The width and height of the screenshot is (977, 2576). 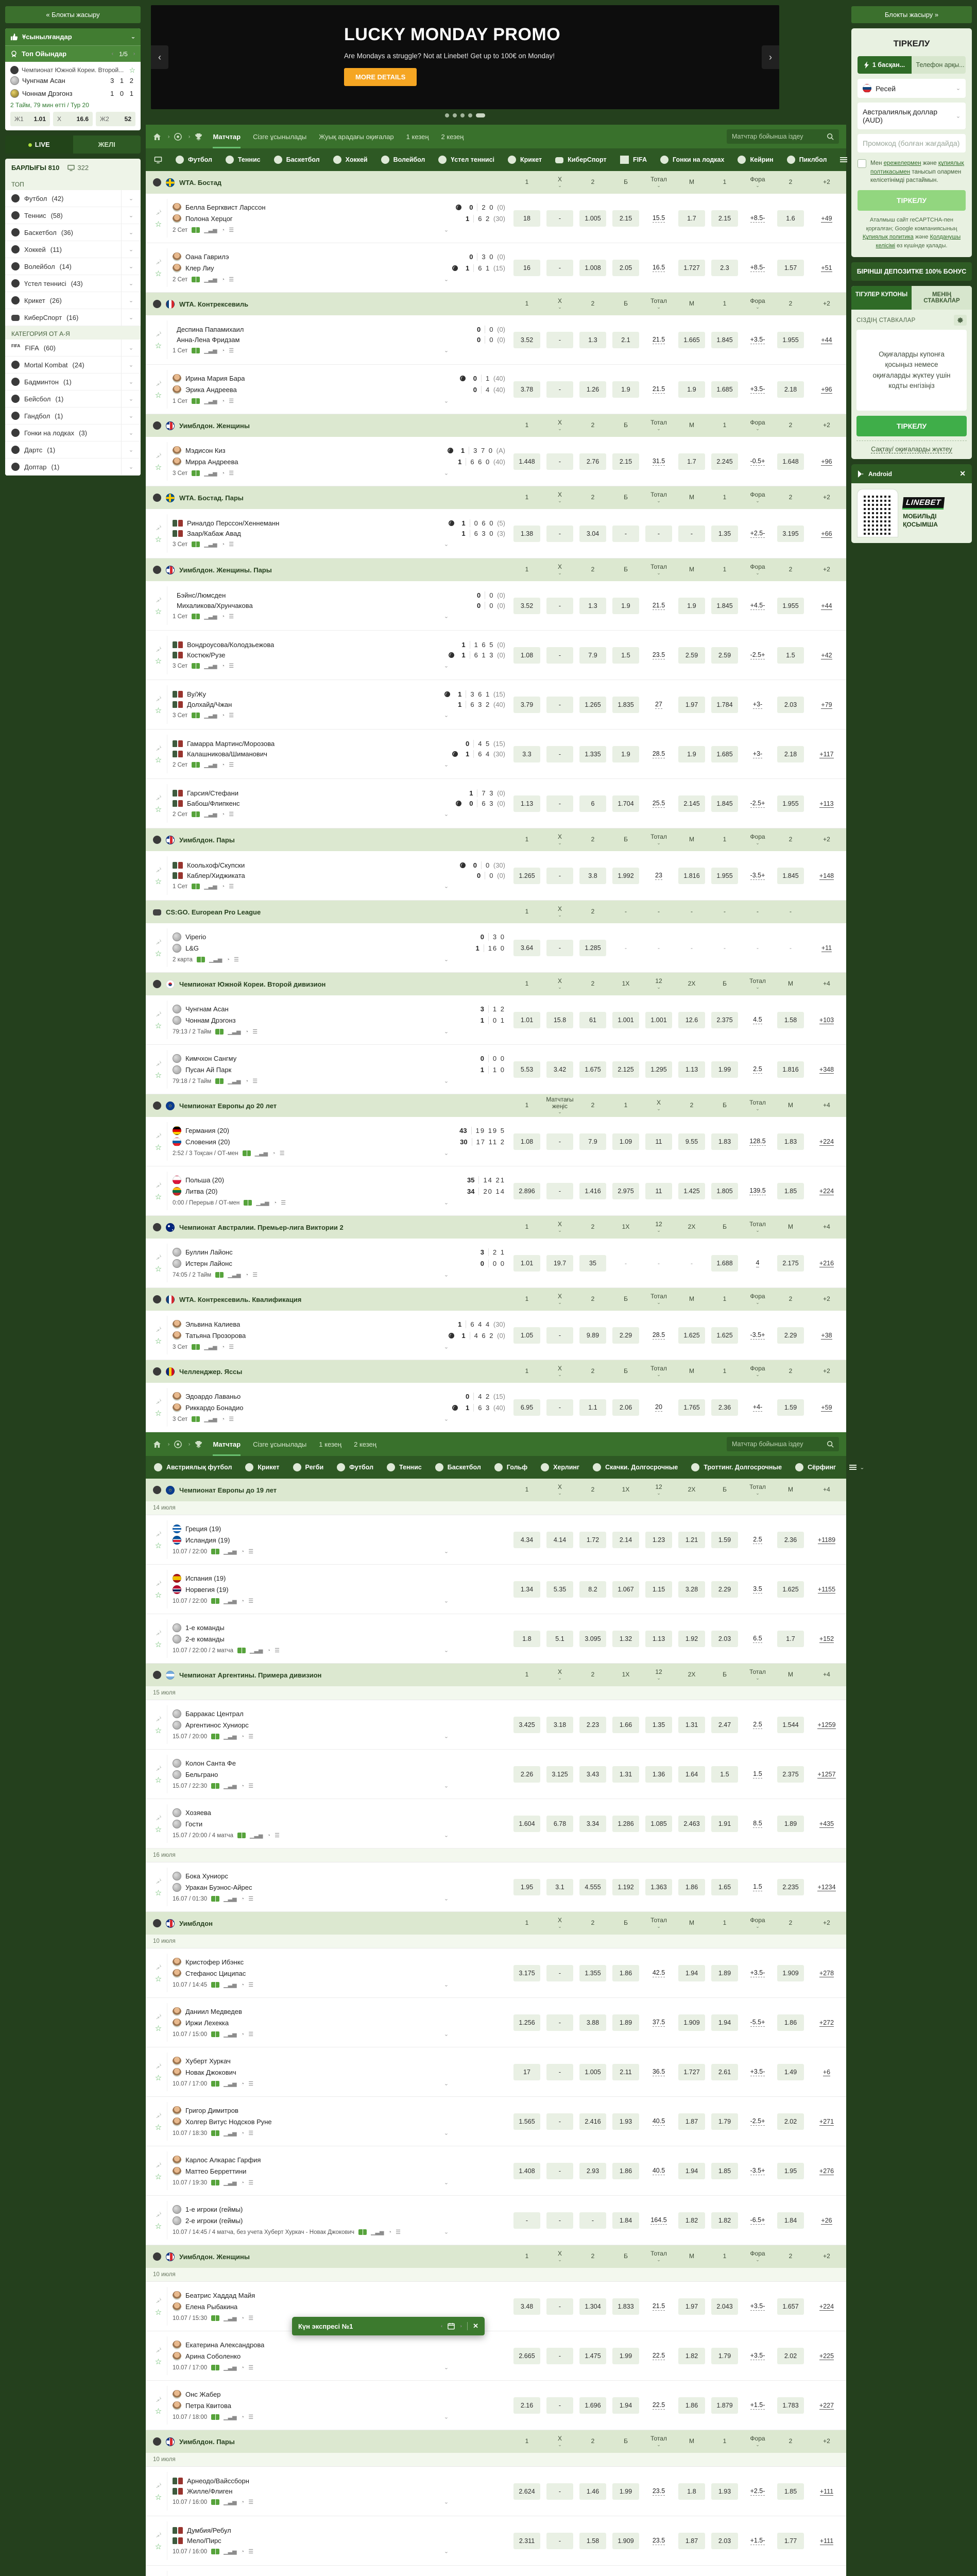 I want to click on trophy-icon, so click(x=198, y=1444).